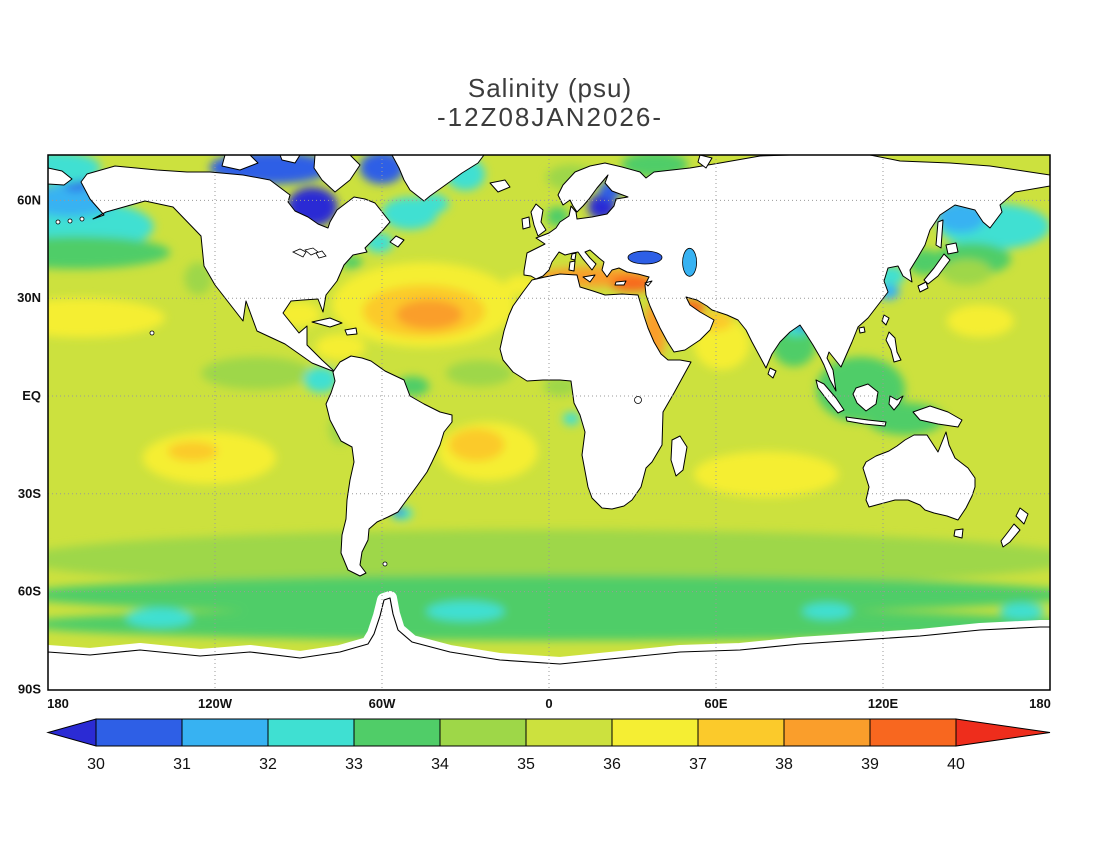 This screenshot has width=1100, height=850. I want to click on colorbar-label-32: 32, so click(268, 764).